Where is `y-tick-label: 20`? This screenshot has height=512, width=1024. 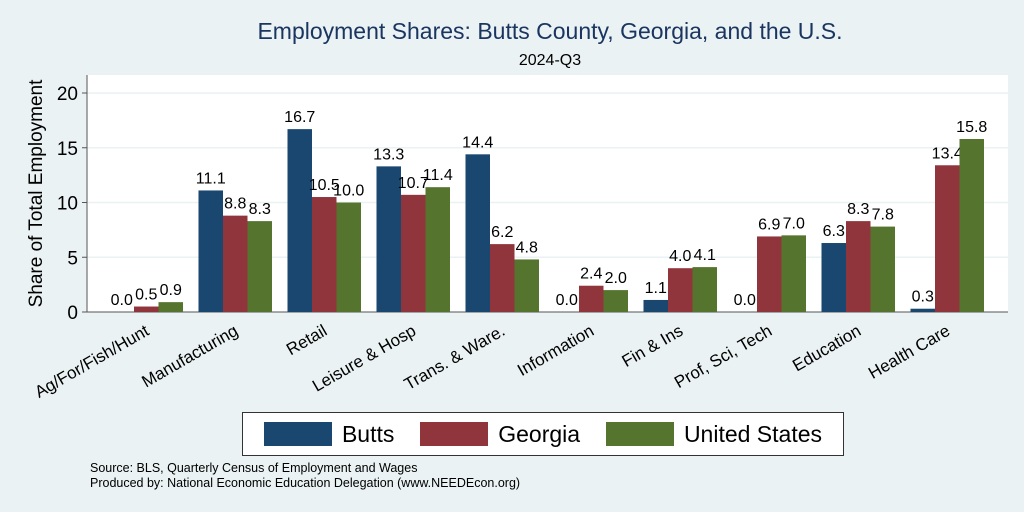
y-tick-label: 20 is located at coordinates (67, 94).